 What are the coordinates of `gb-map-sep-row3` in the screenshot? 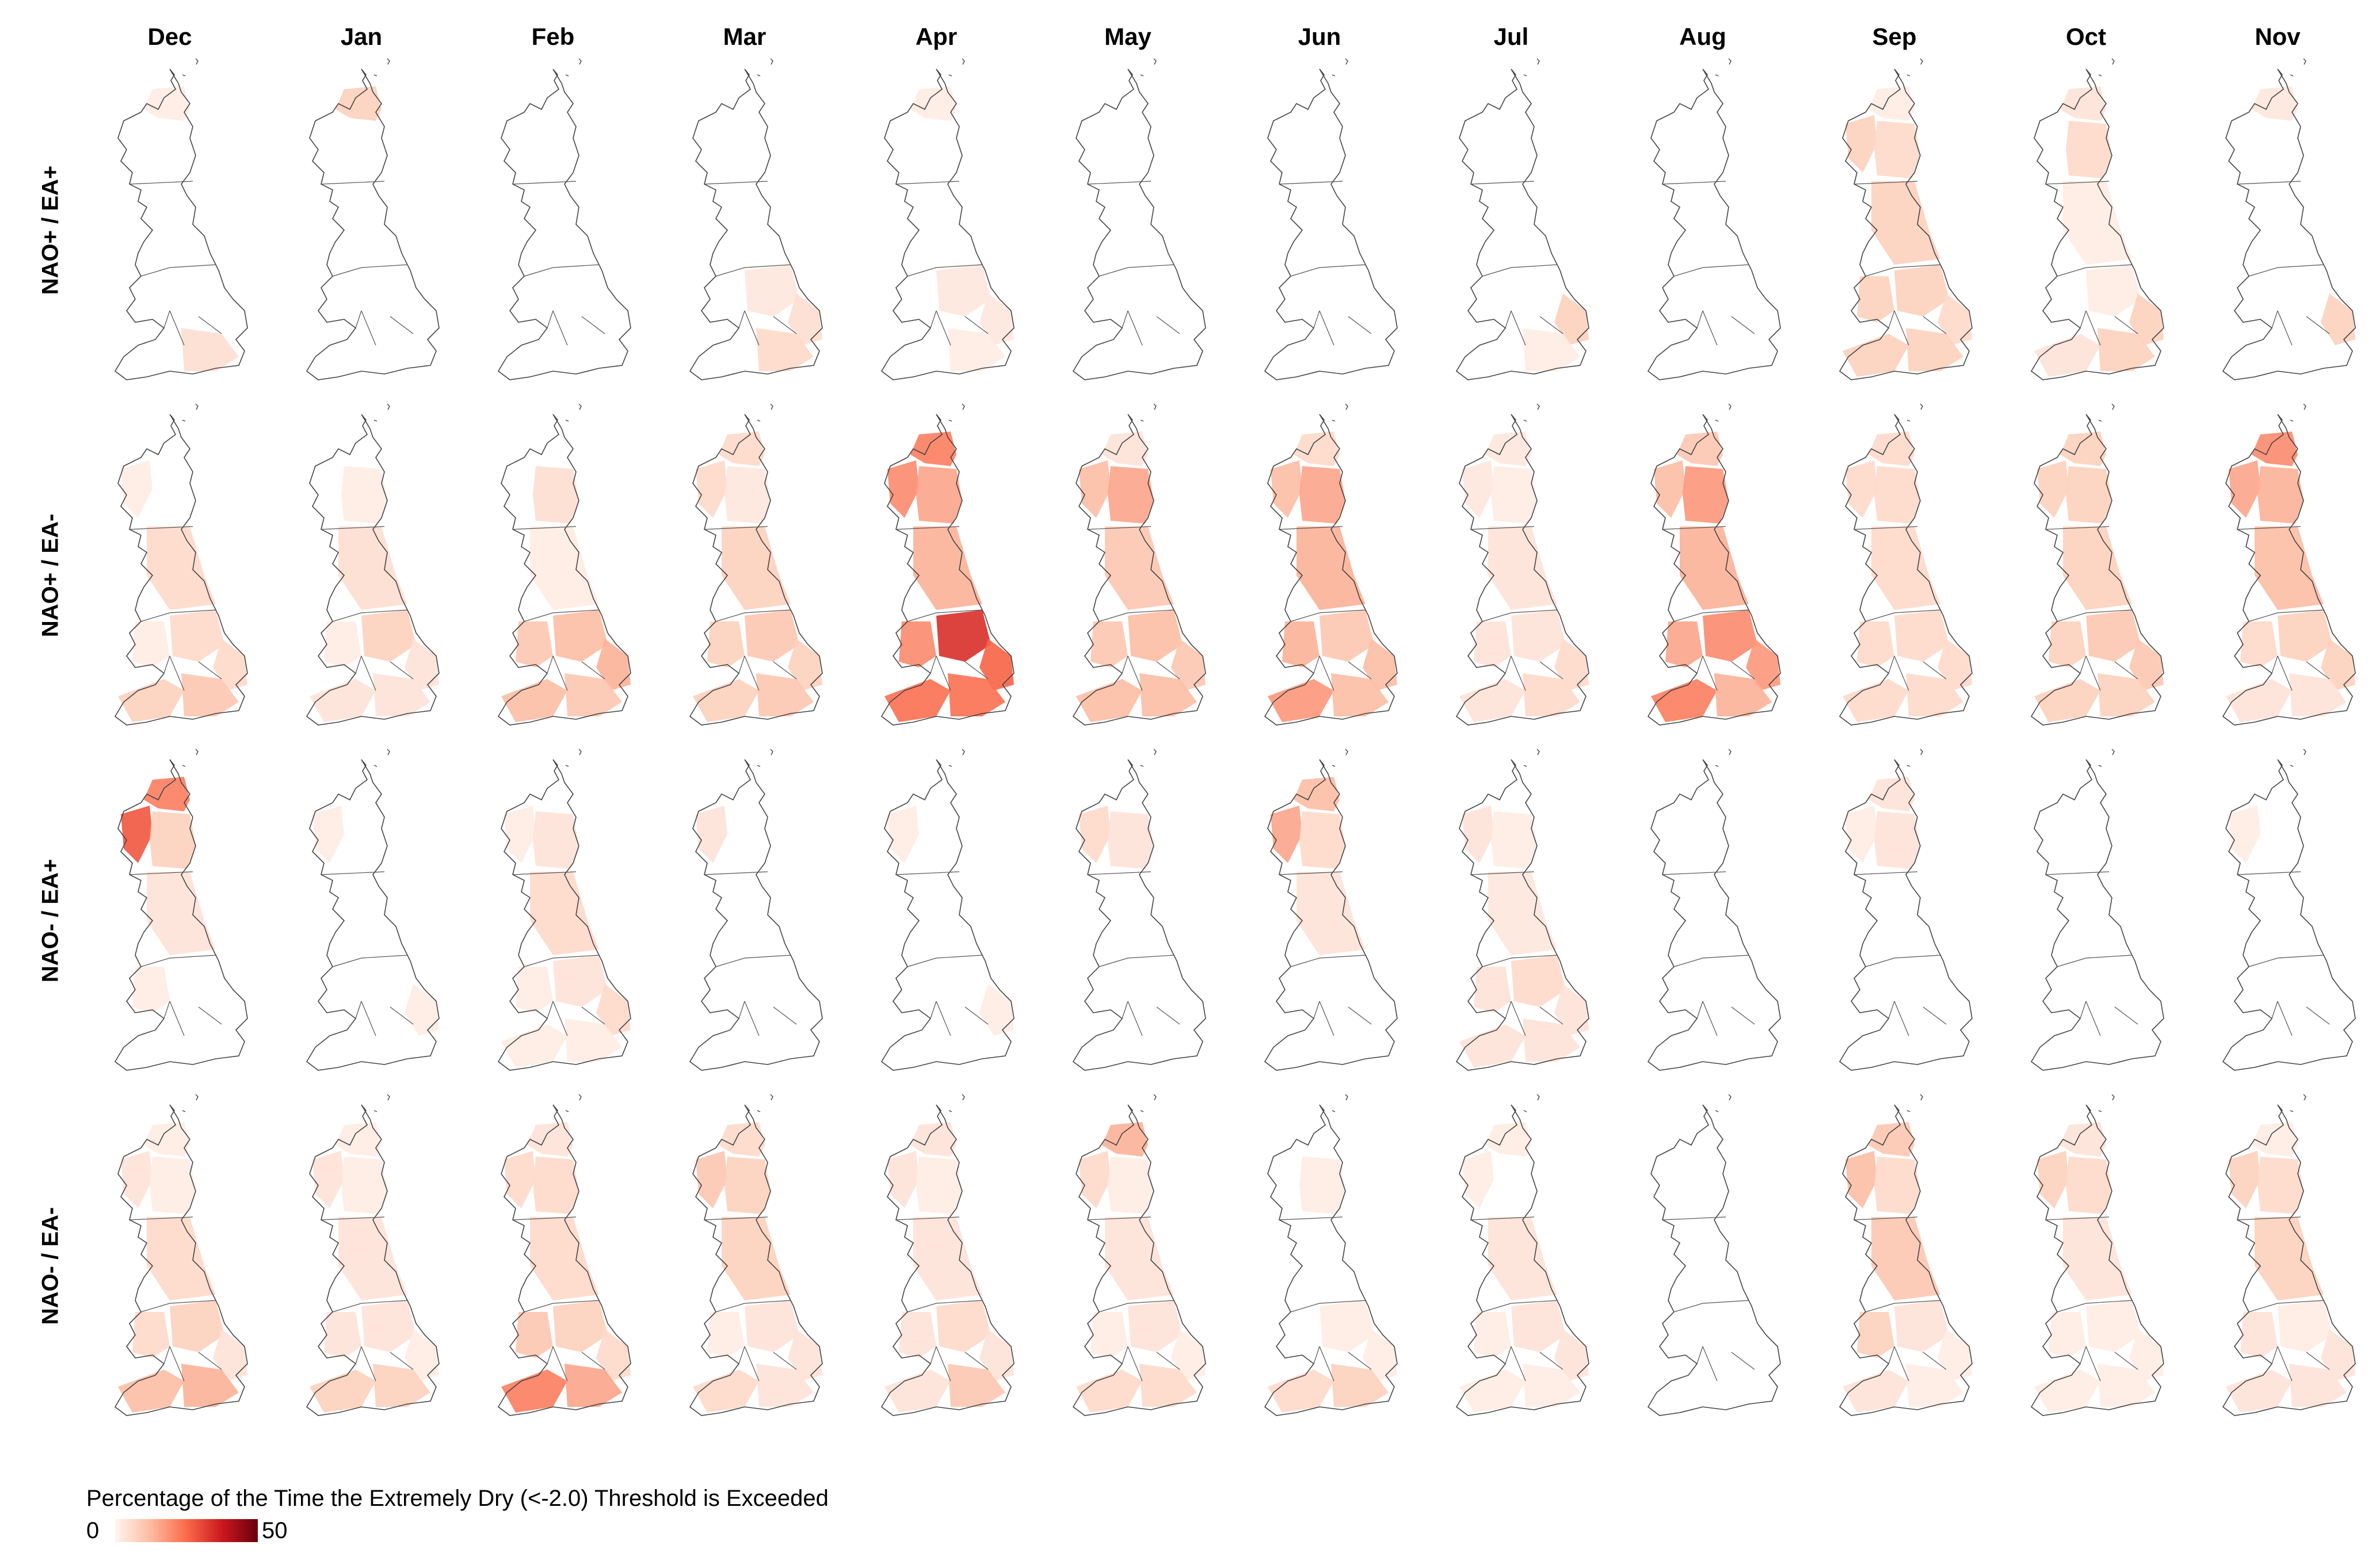 It's located at (1894, 921).